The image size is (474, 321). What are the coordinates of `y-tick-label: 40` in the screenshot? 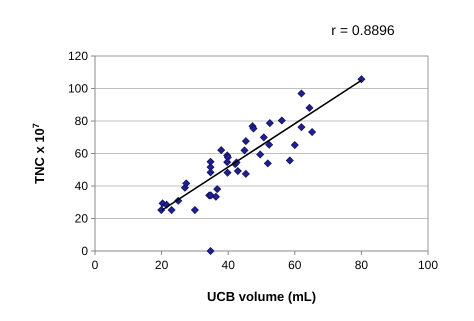 It's located at (81, 186).